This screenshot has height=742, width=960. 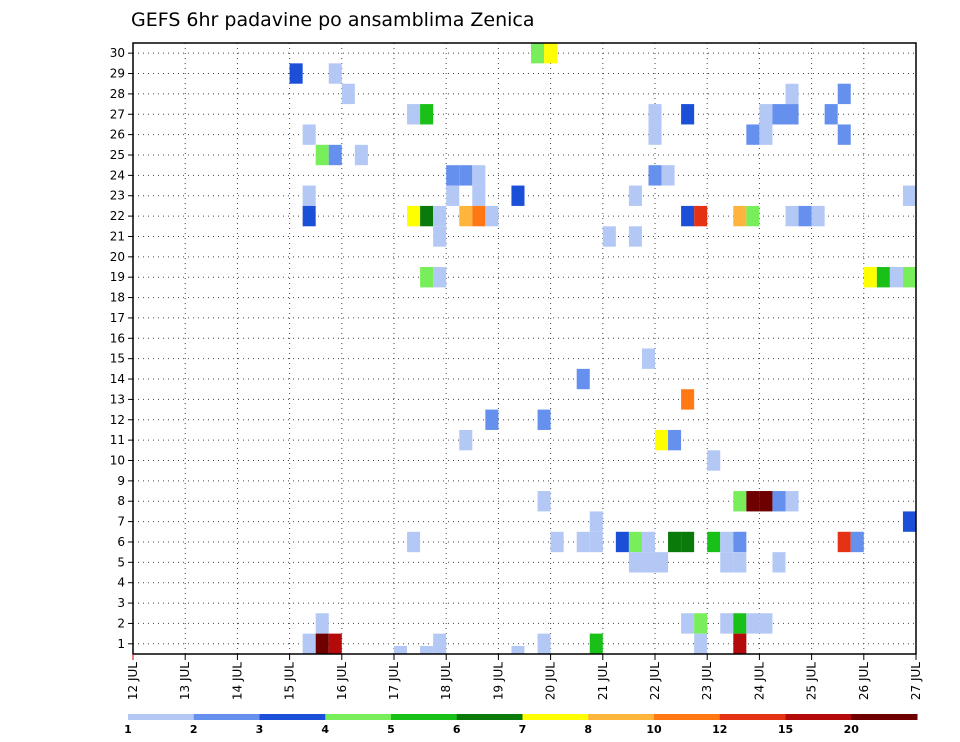 I want to click on y-tick-label: 20, so click(x=117, y=257).